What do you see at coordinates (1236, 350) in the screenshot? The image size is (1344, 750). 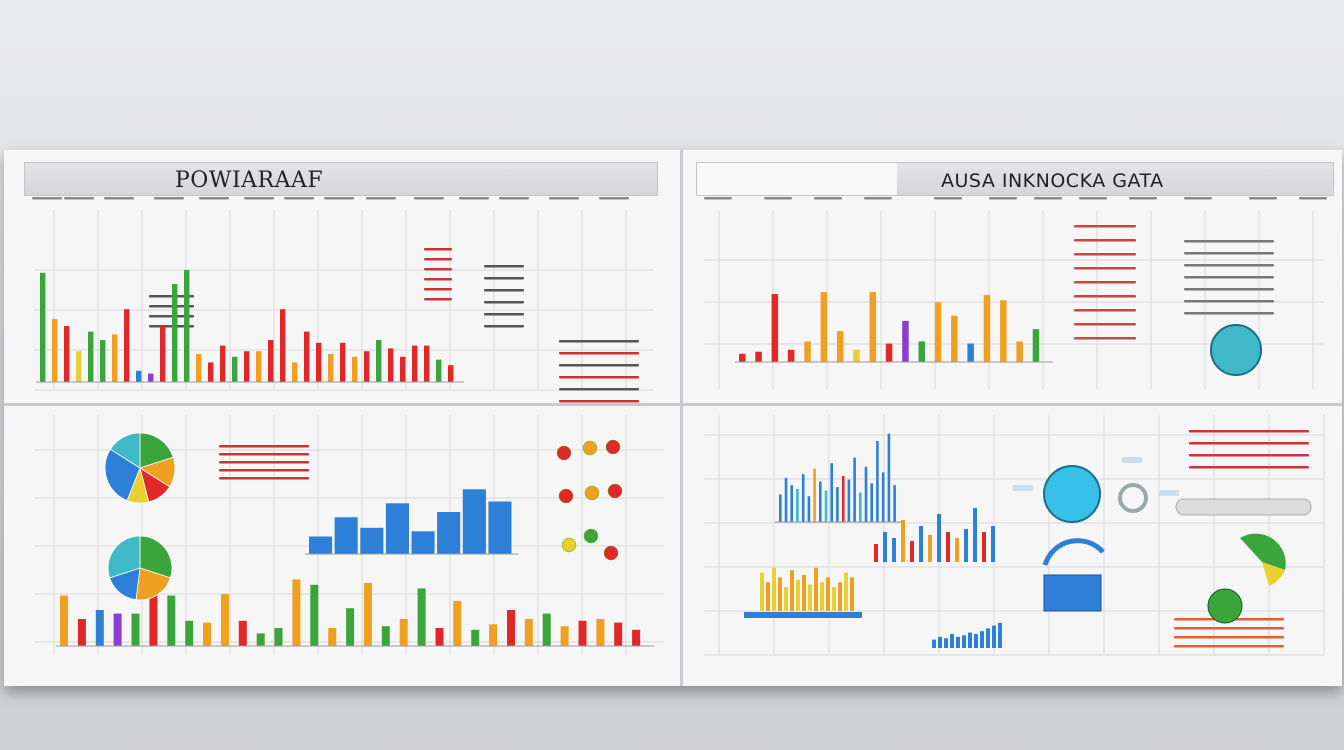 I see `gauge-top-right` at bounding box center [1236, 350].